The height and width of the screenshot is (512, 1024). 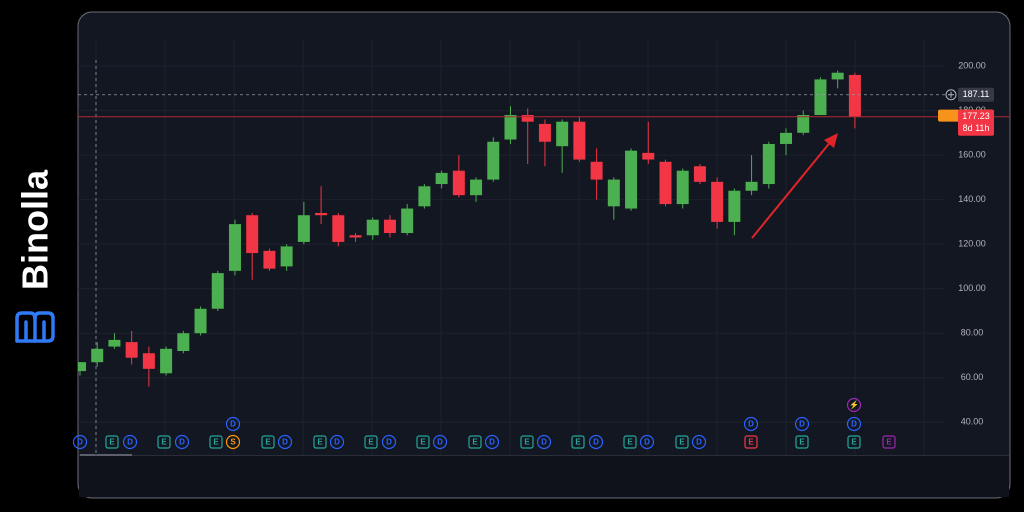 I want to click on last-badge, so click(x=976, y=122).